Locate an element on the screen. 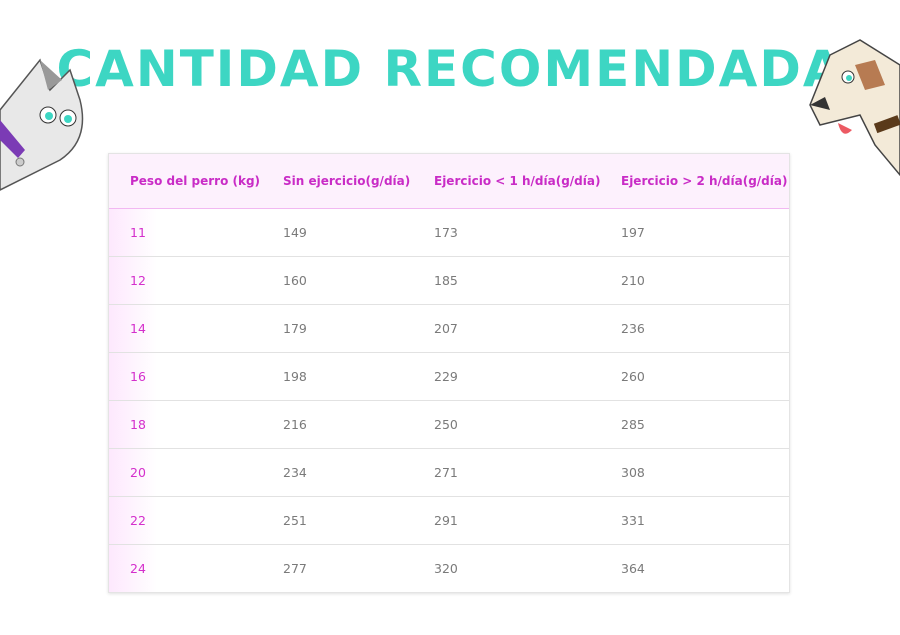 Image resolution: width=900 pixels, height=635 pixels. table-row: 24 277 320 364 is located at coordinates (449, 568).